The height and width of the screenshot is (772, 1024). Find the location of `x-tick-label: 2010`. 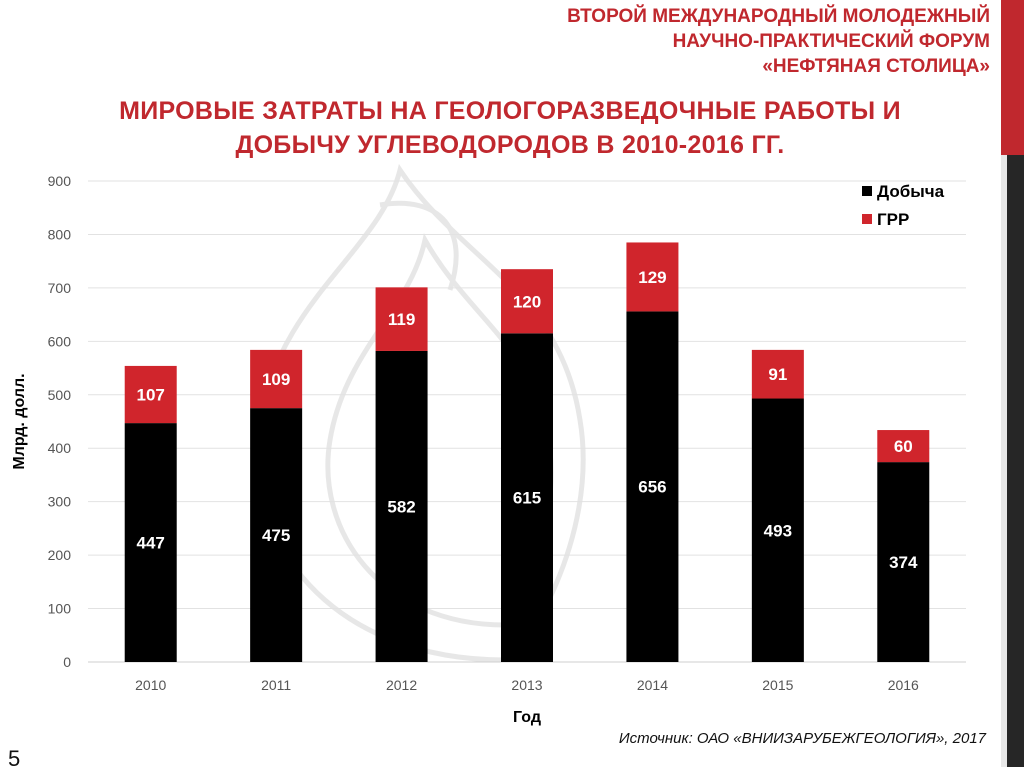

x-tick-label: 2010 is located at coordinates (150, 685).